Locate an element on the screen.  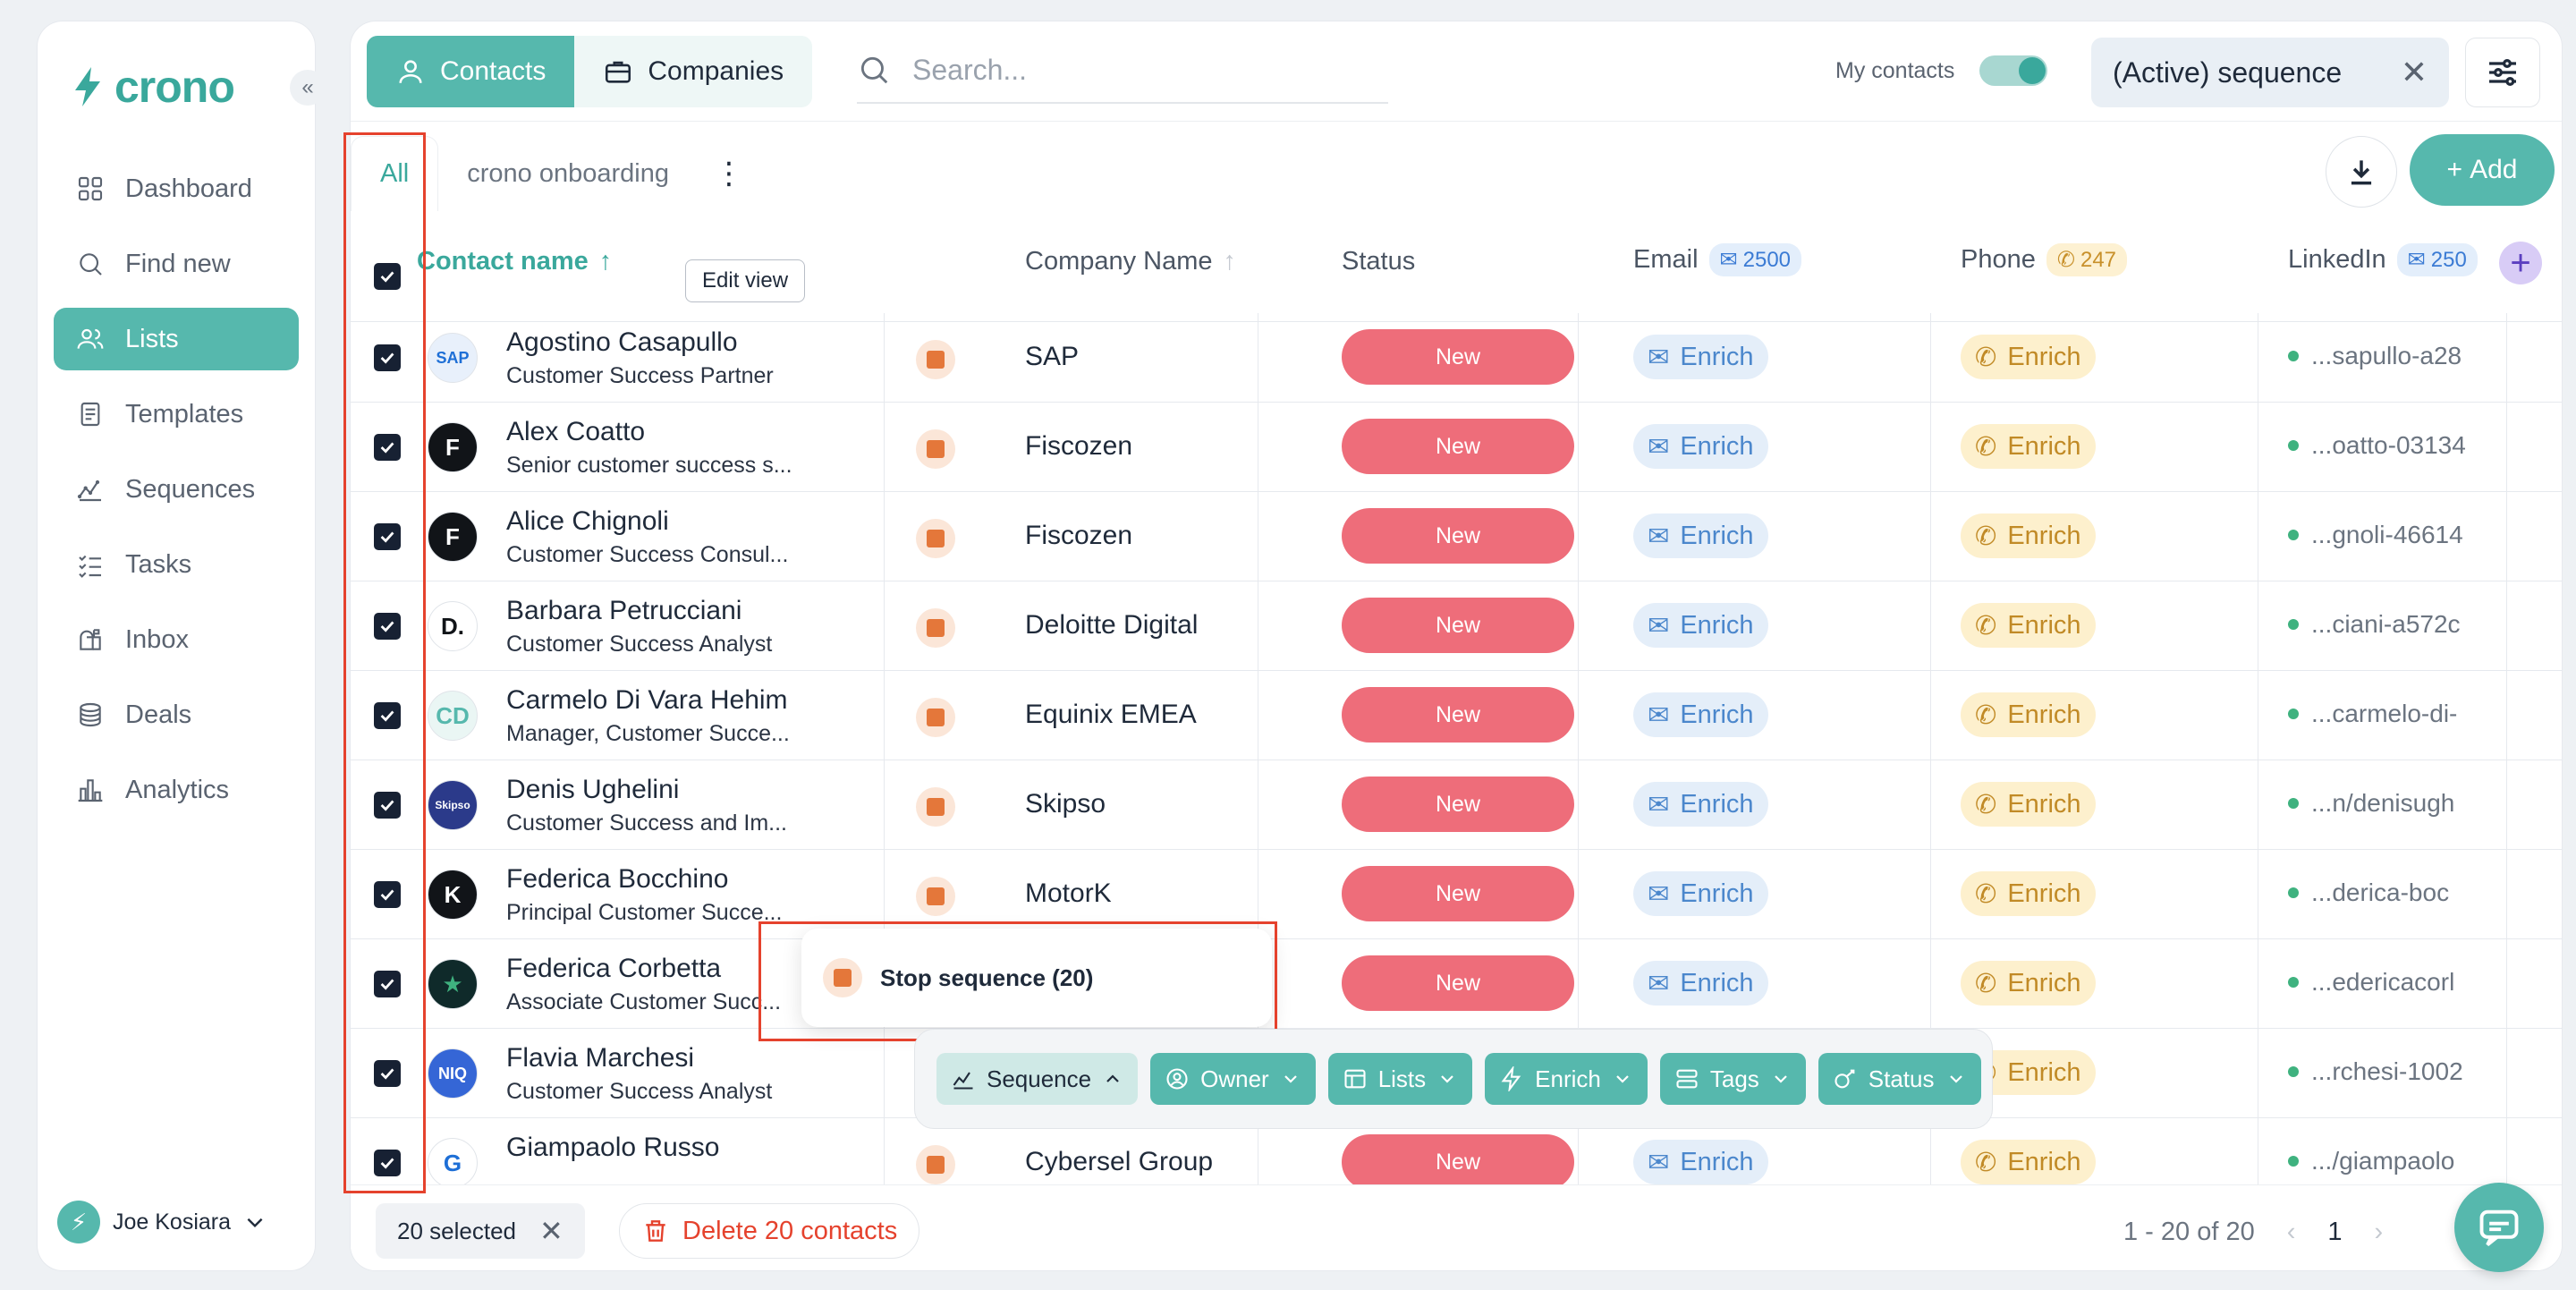
page-number: 1 is located at coordinates (2335, 1232).